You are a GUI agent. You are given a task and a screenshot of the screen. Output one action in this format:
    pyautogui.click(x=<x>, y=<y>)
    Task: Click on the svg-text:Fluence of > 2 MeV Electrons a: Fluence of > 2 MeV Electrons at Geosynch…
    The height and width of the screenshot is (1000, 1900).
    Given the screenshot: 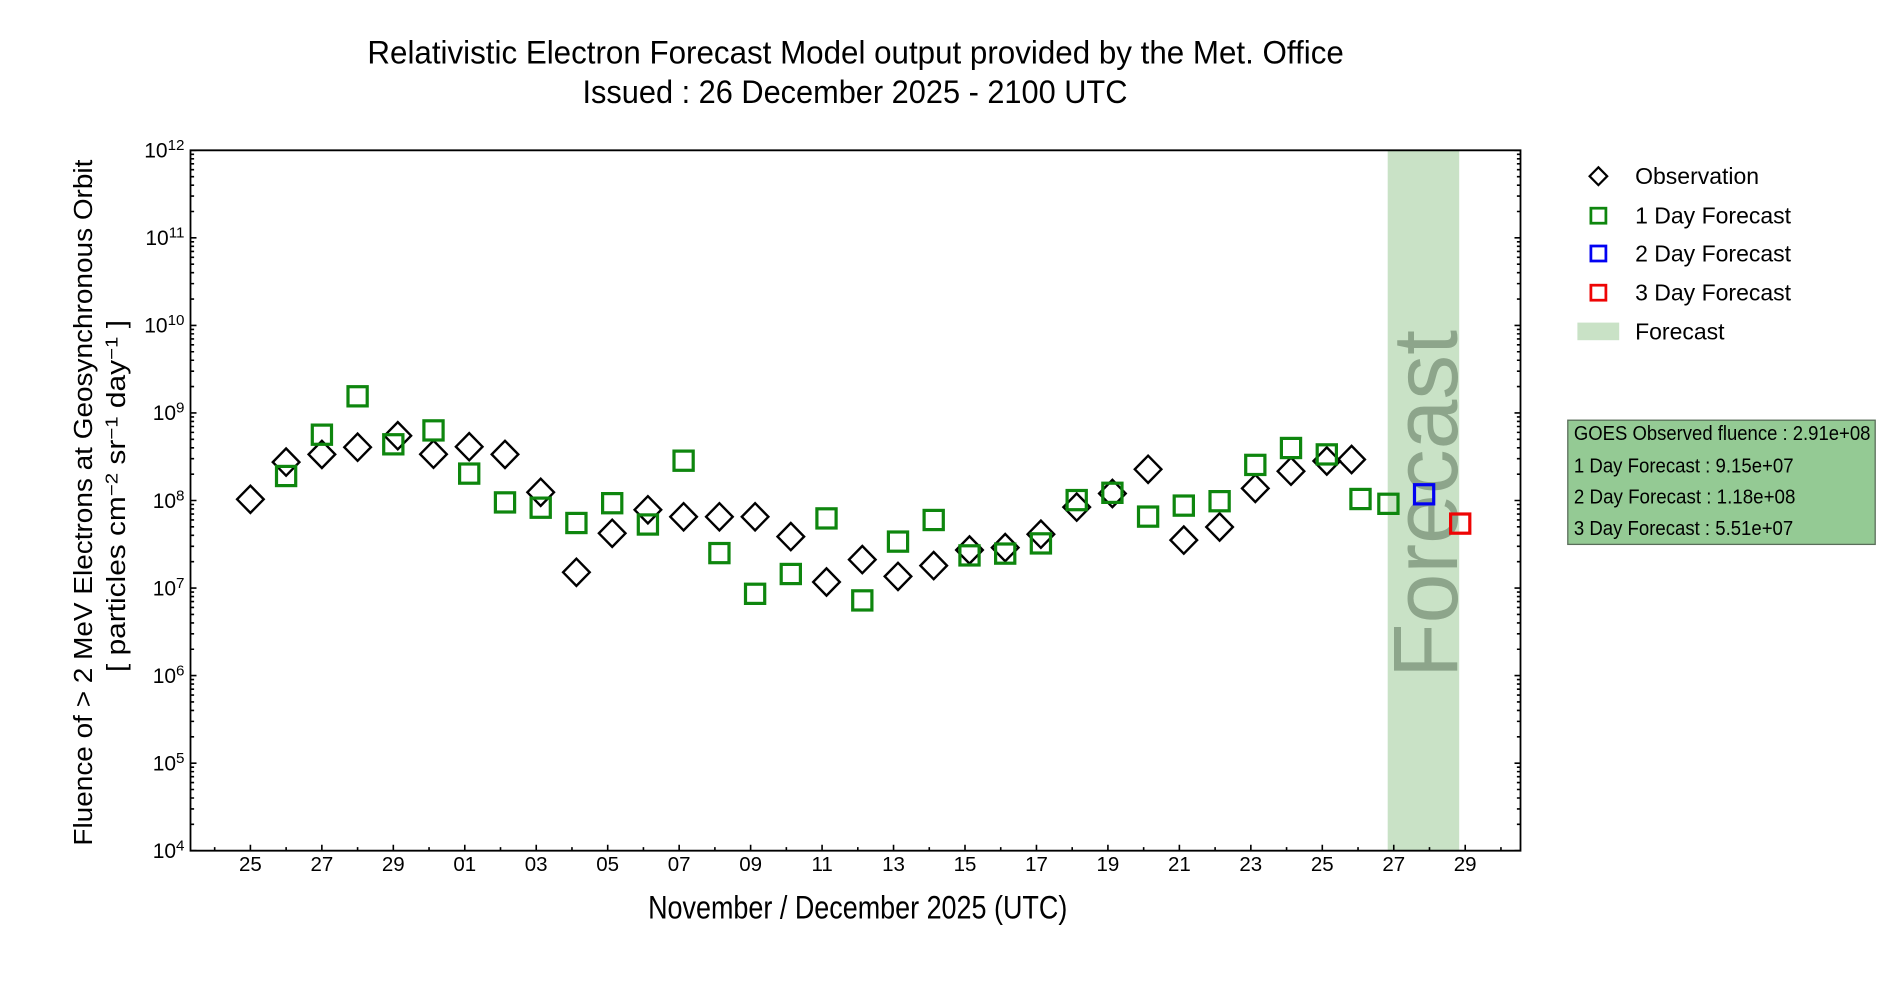 What is the action you would take?
    pyautogui.click(x=84, y=503)
    